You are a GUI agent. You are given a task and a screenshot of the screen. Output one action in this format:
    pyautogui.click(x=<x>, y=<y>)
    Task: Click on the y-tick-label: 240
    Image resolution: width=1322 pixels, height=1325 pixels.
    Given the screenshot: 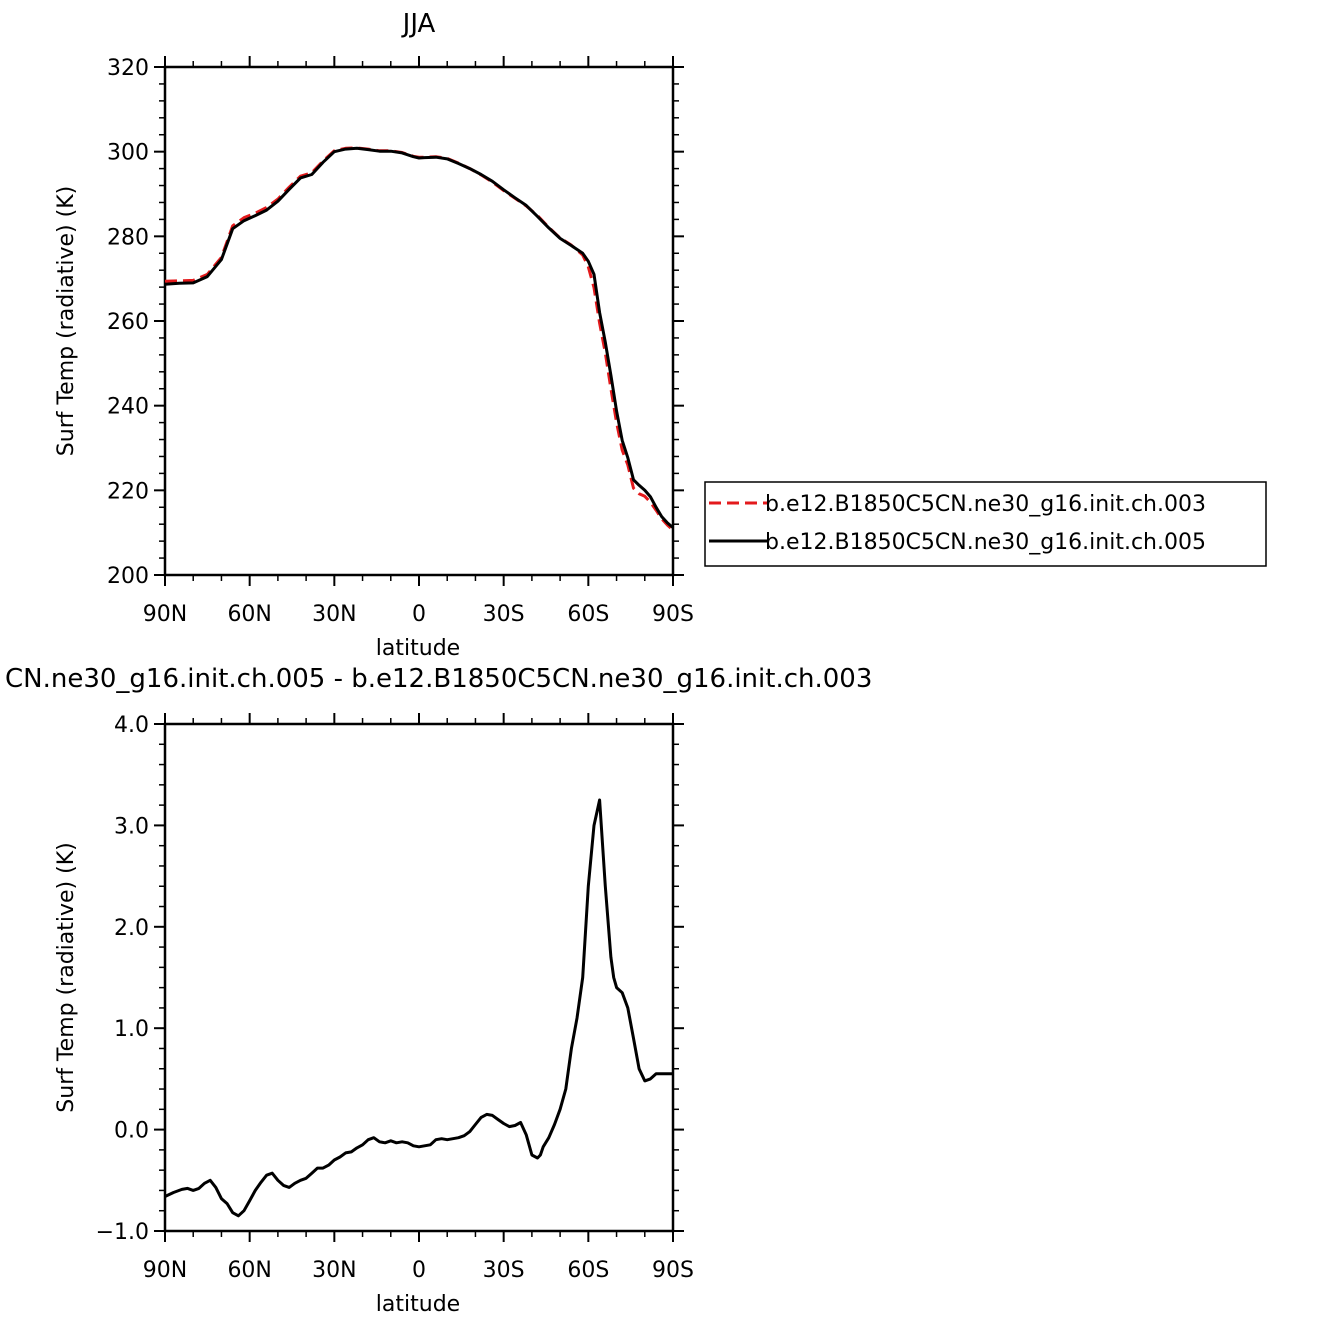 What is the action you would take?
    pyautogui.click(x=128, y=407)
    